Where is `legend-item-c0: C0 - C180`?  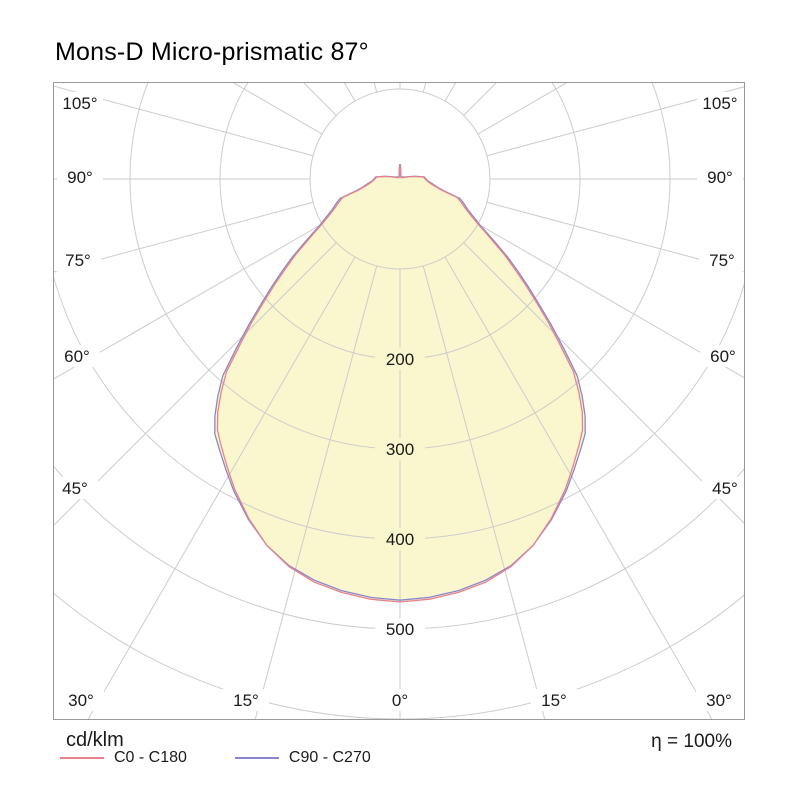
legend-item-c0: C0 - C180 is located at coordinates (123, 758).